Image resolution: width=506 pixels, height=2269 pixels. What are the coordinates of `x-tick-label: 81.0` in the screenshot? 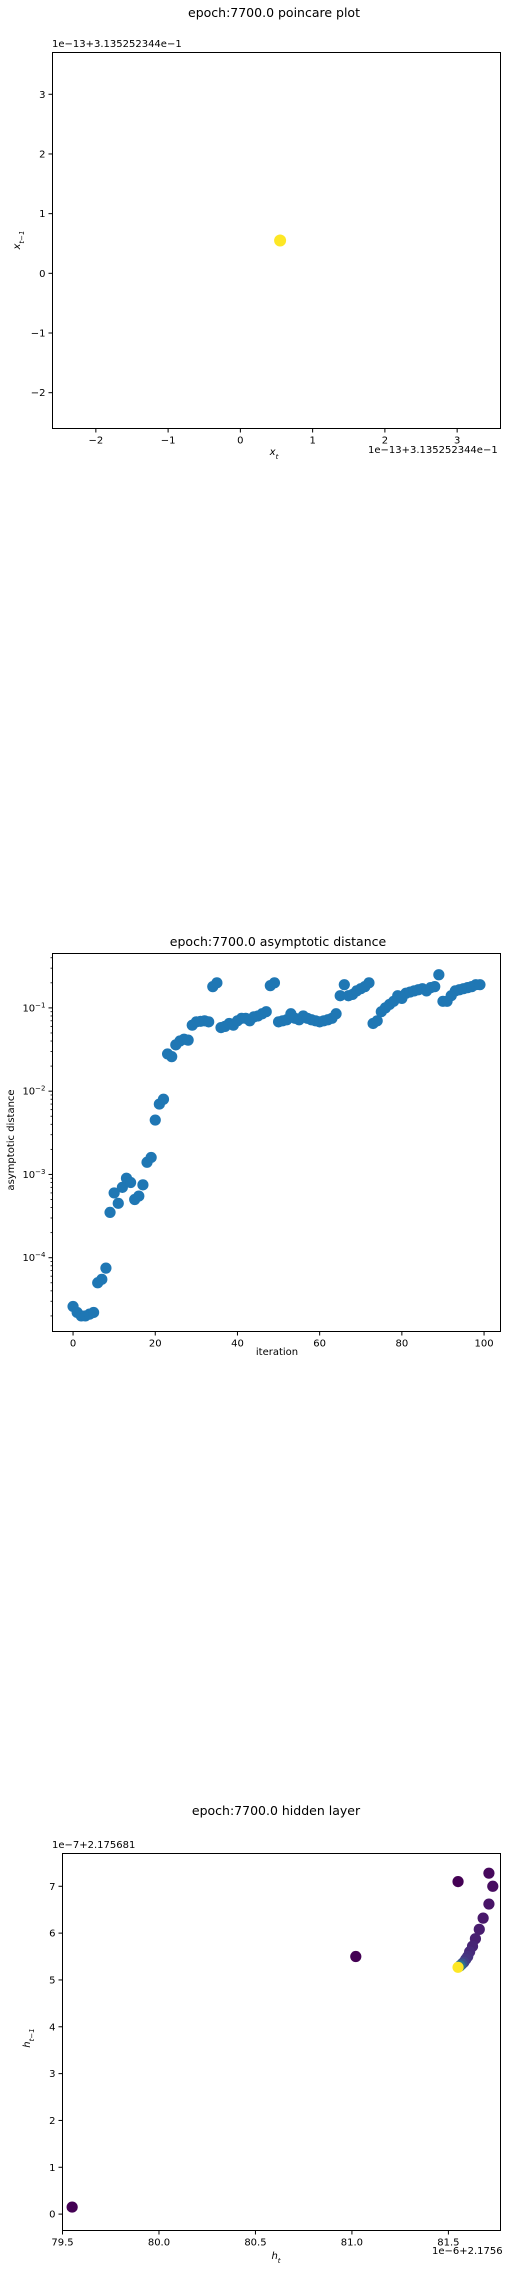 It's located at (352, 2243).